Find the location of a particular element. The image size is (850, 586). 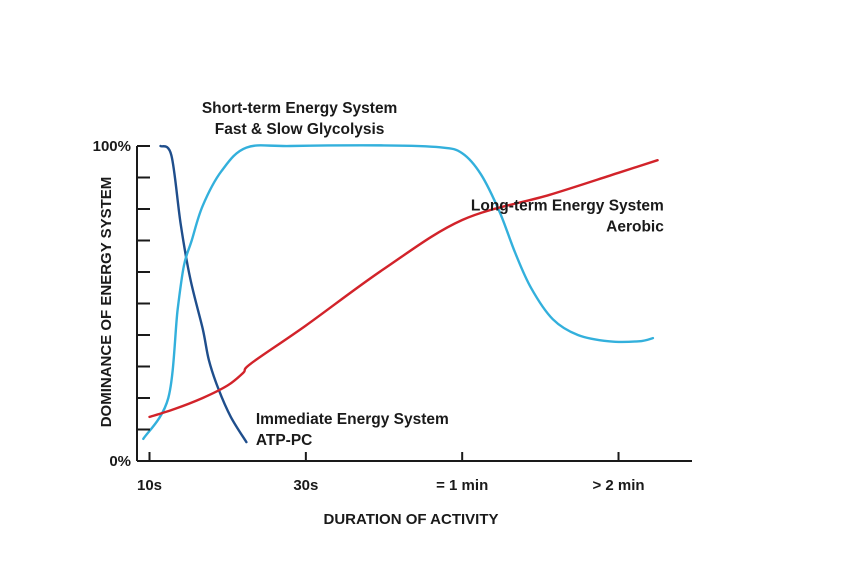

x-tick-label: 10s is located at coordinates (149, 485).